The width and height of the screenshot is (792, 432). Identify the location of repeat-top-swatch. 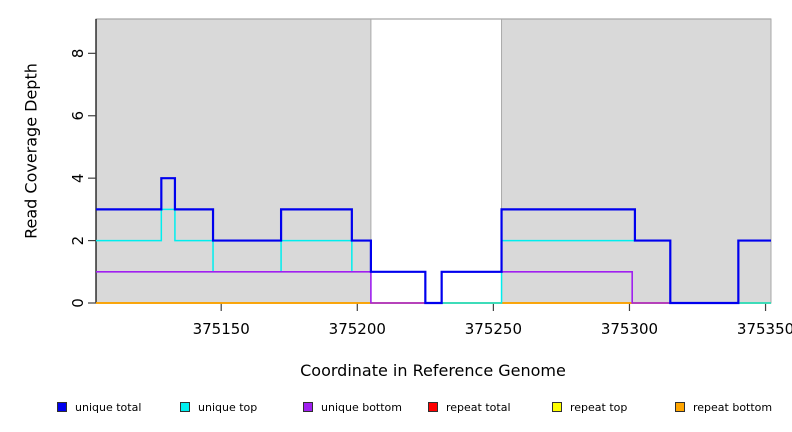
(557, 407).